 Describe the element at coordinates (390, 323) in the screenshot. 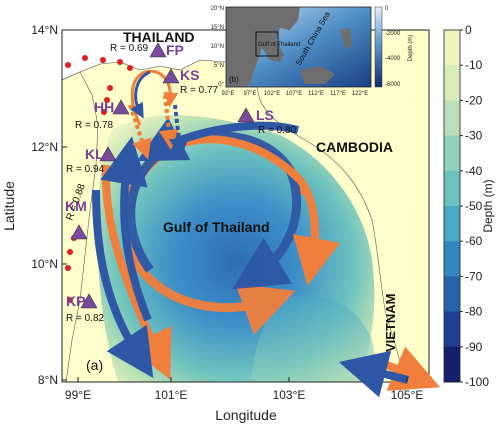

I see `label-vietnam: VIETNAM` at that location.